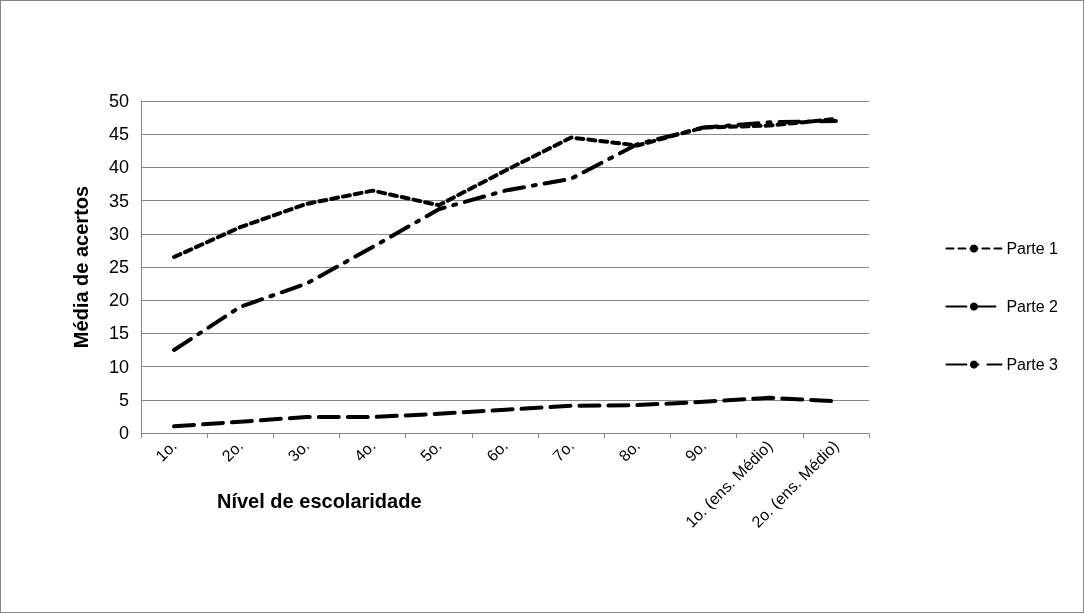  What do you see at coordinates (319, 501) in the screenshot?
I see `x-axis-title: Nível de escolaridade` at bounding box center [319, 501].